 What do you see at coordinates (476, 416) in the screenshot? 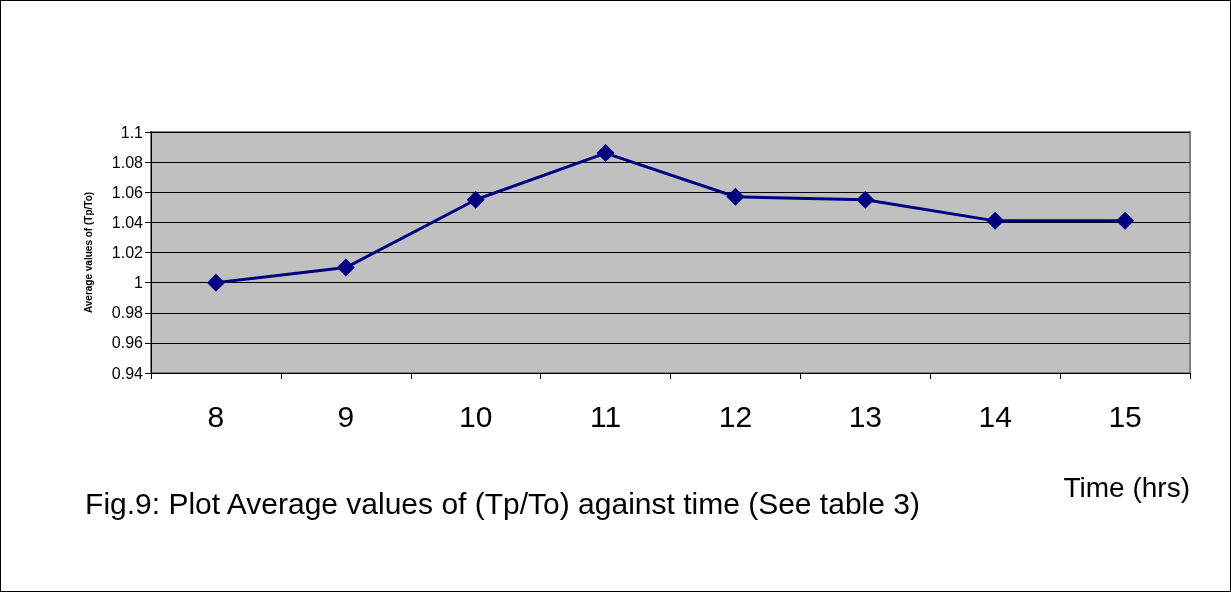
I see `x-tick-label: 10` at bounding box center [476, 416].